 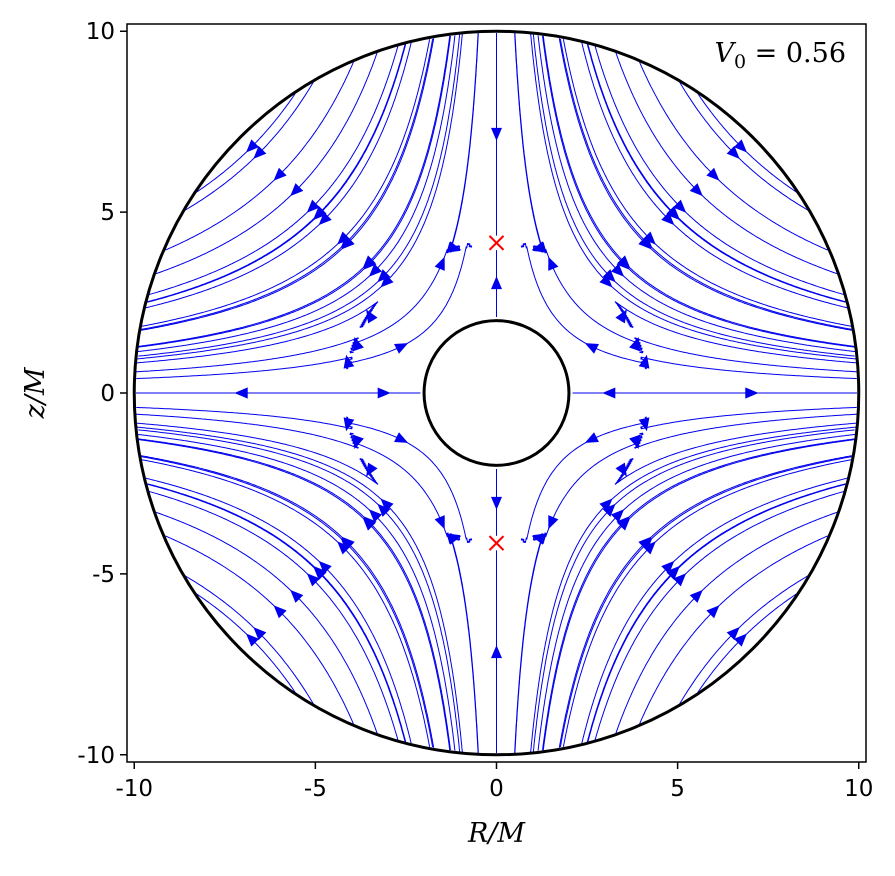 What do you see at coordinates (726, 53) in the screenshot?
I see `annotation-symbol: V` at bounding box center [726, 53].